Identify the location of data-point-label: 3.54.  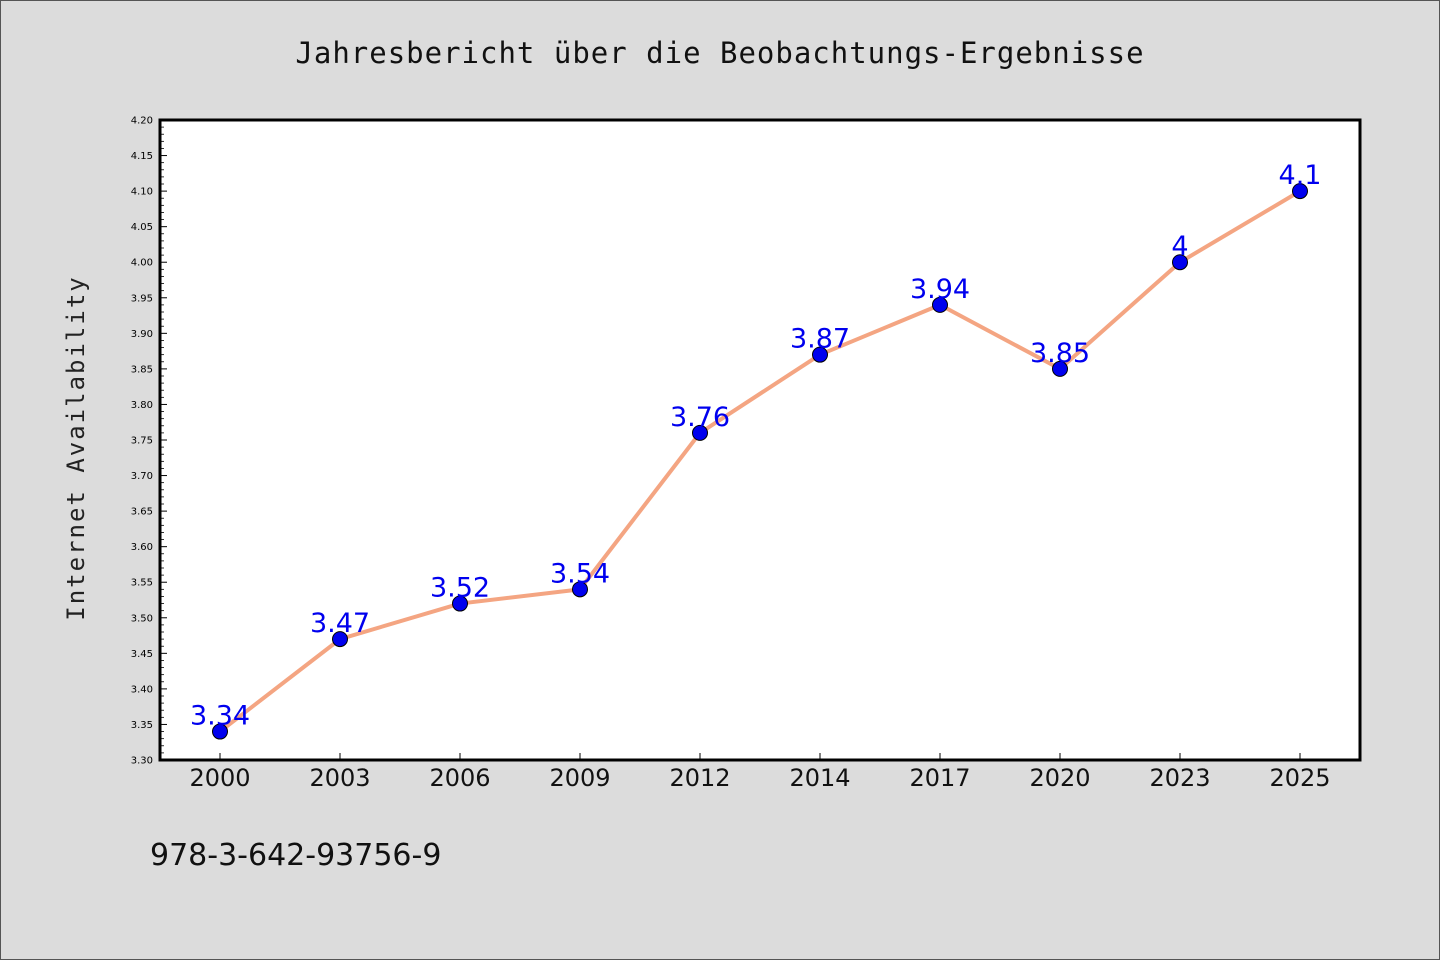
(580, 573).